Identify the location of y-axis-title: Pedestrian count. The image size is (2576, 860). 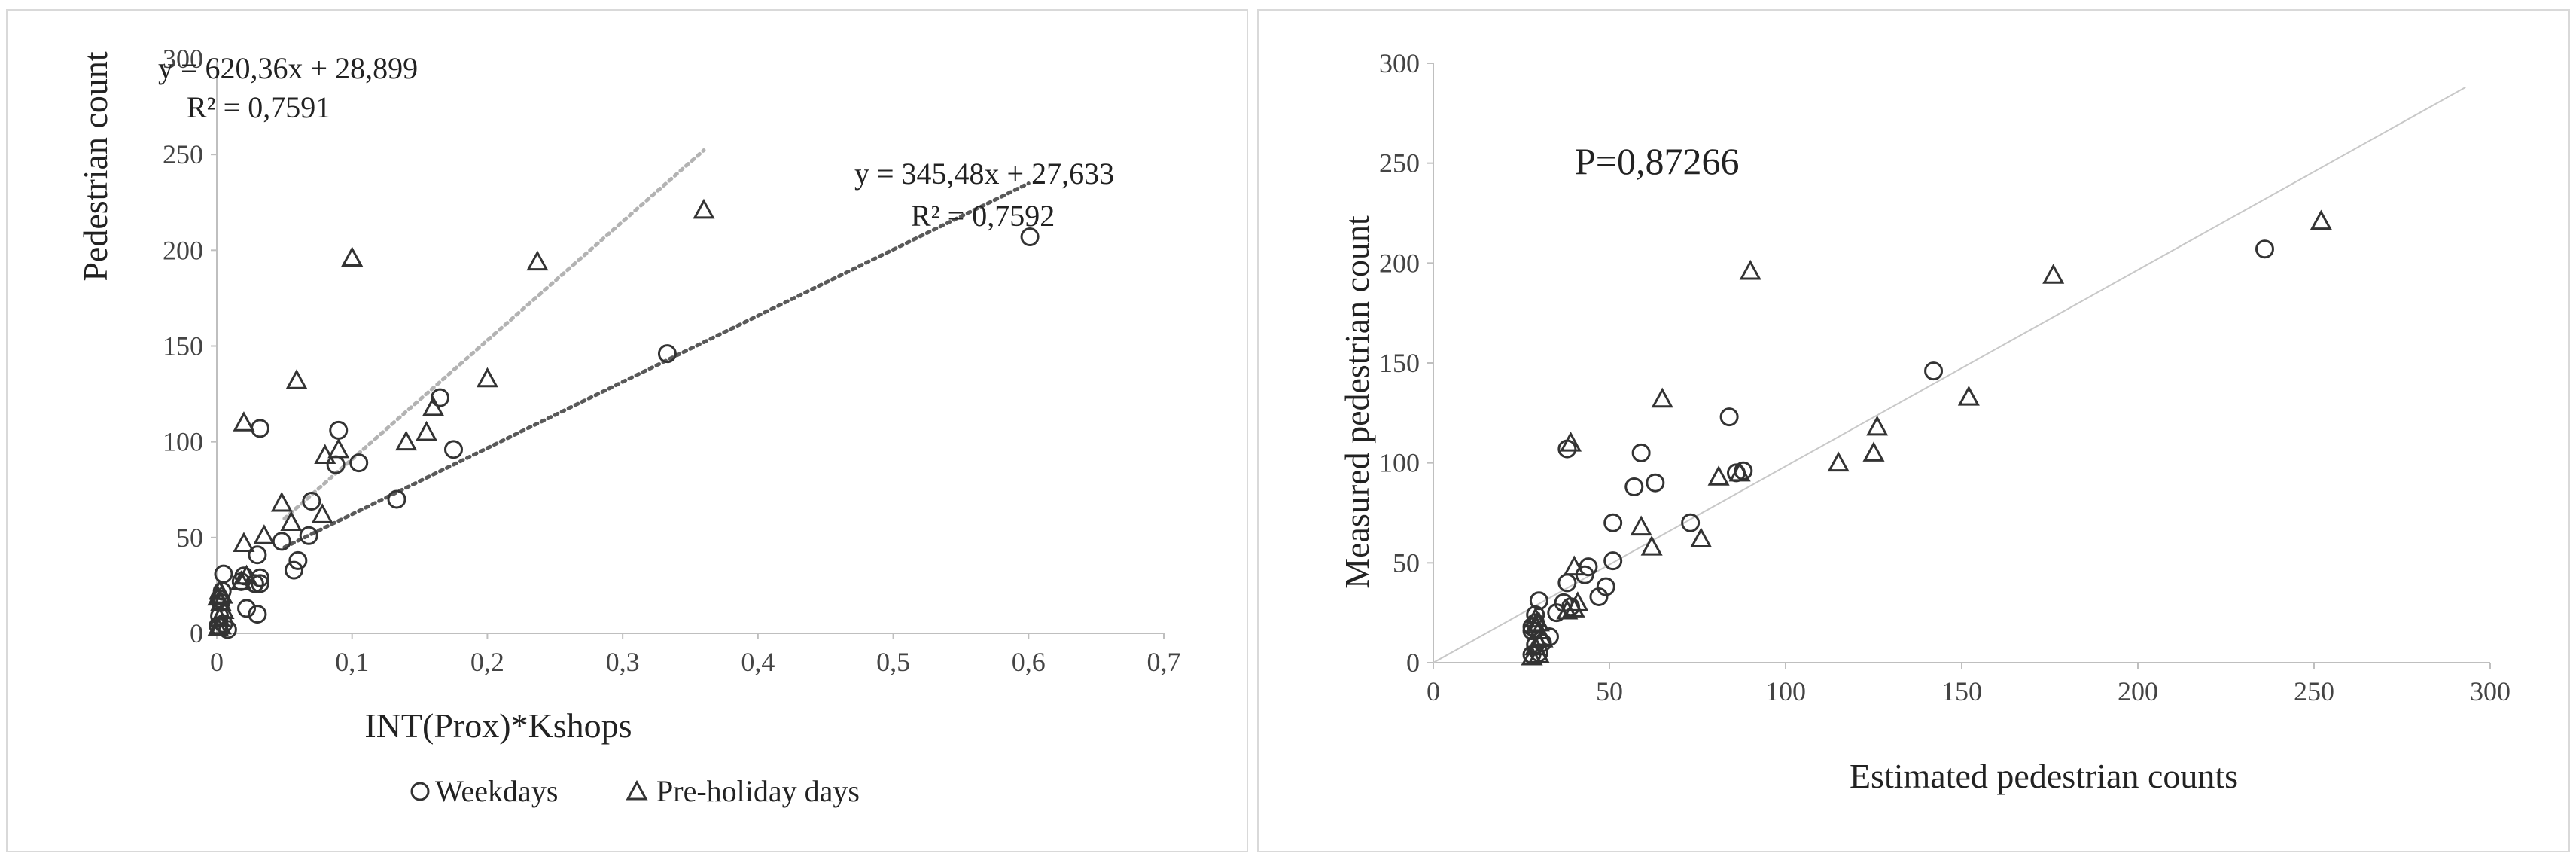
(95, 166).